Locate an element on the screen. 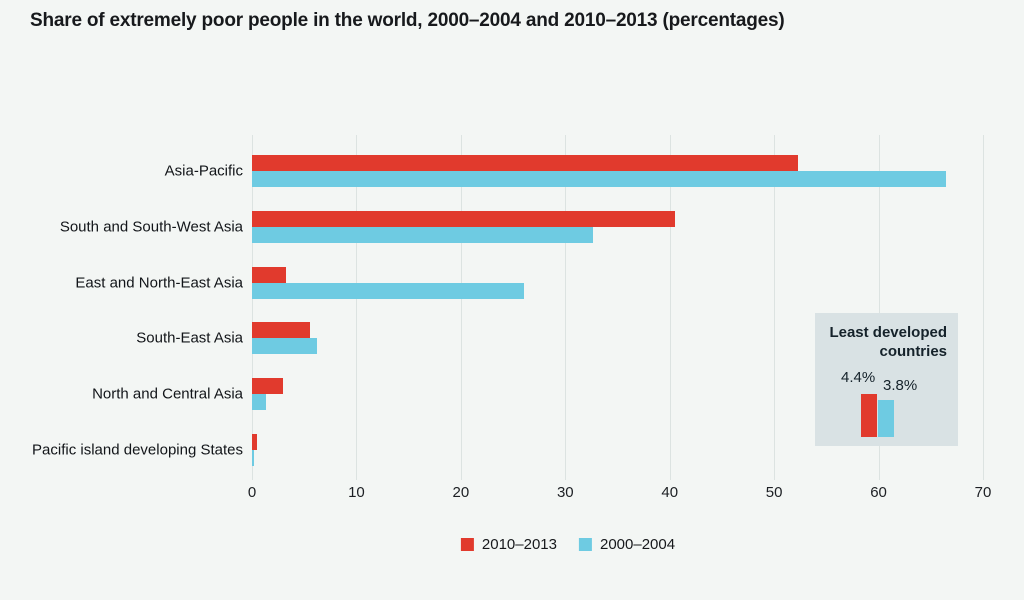 Image resolution: width=1024 pixels, height=600 pixels. x-tick-label: 10 is located at coordinates (356, 492).